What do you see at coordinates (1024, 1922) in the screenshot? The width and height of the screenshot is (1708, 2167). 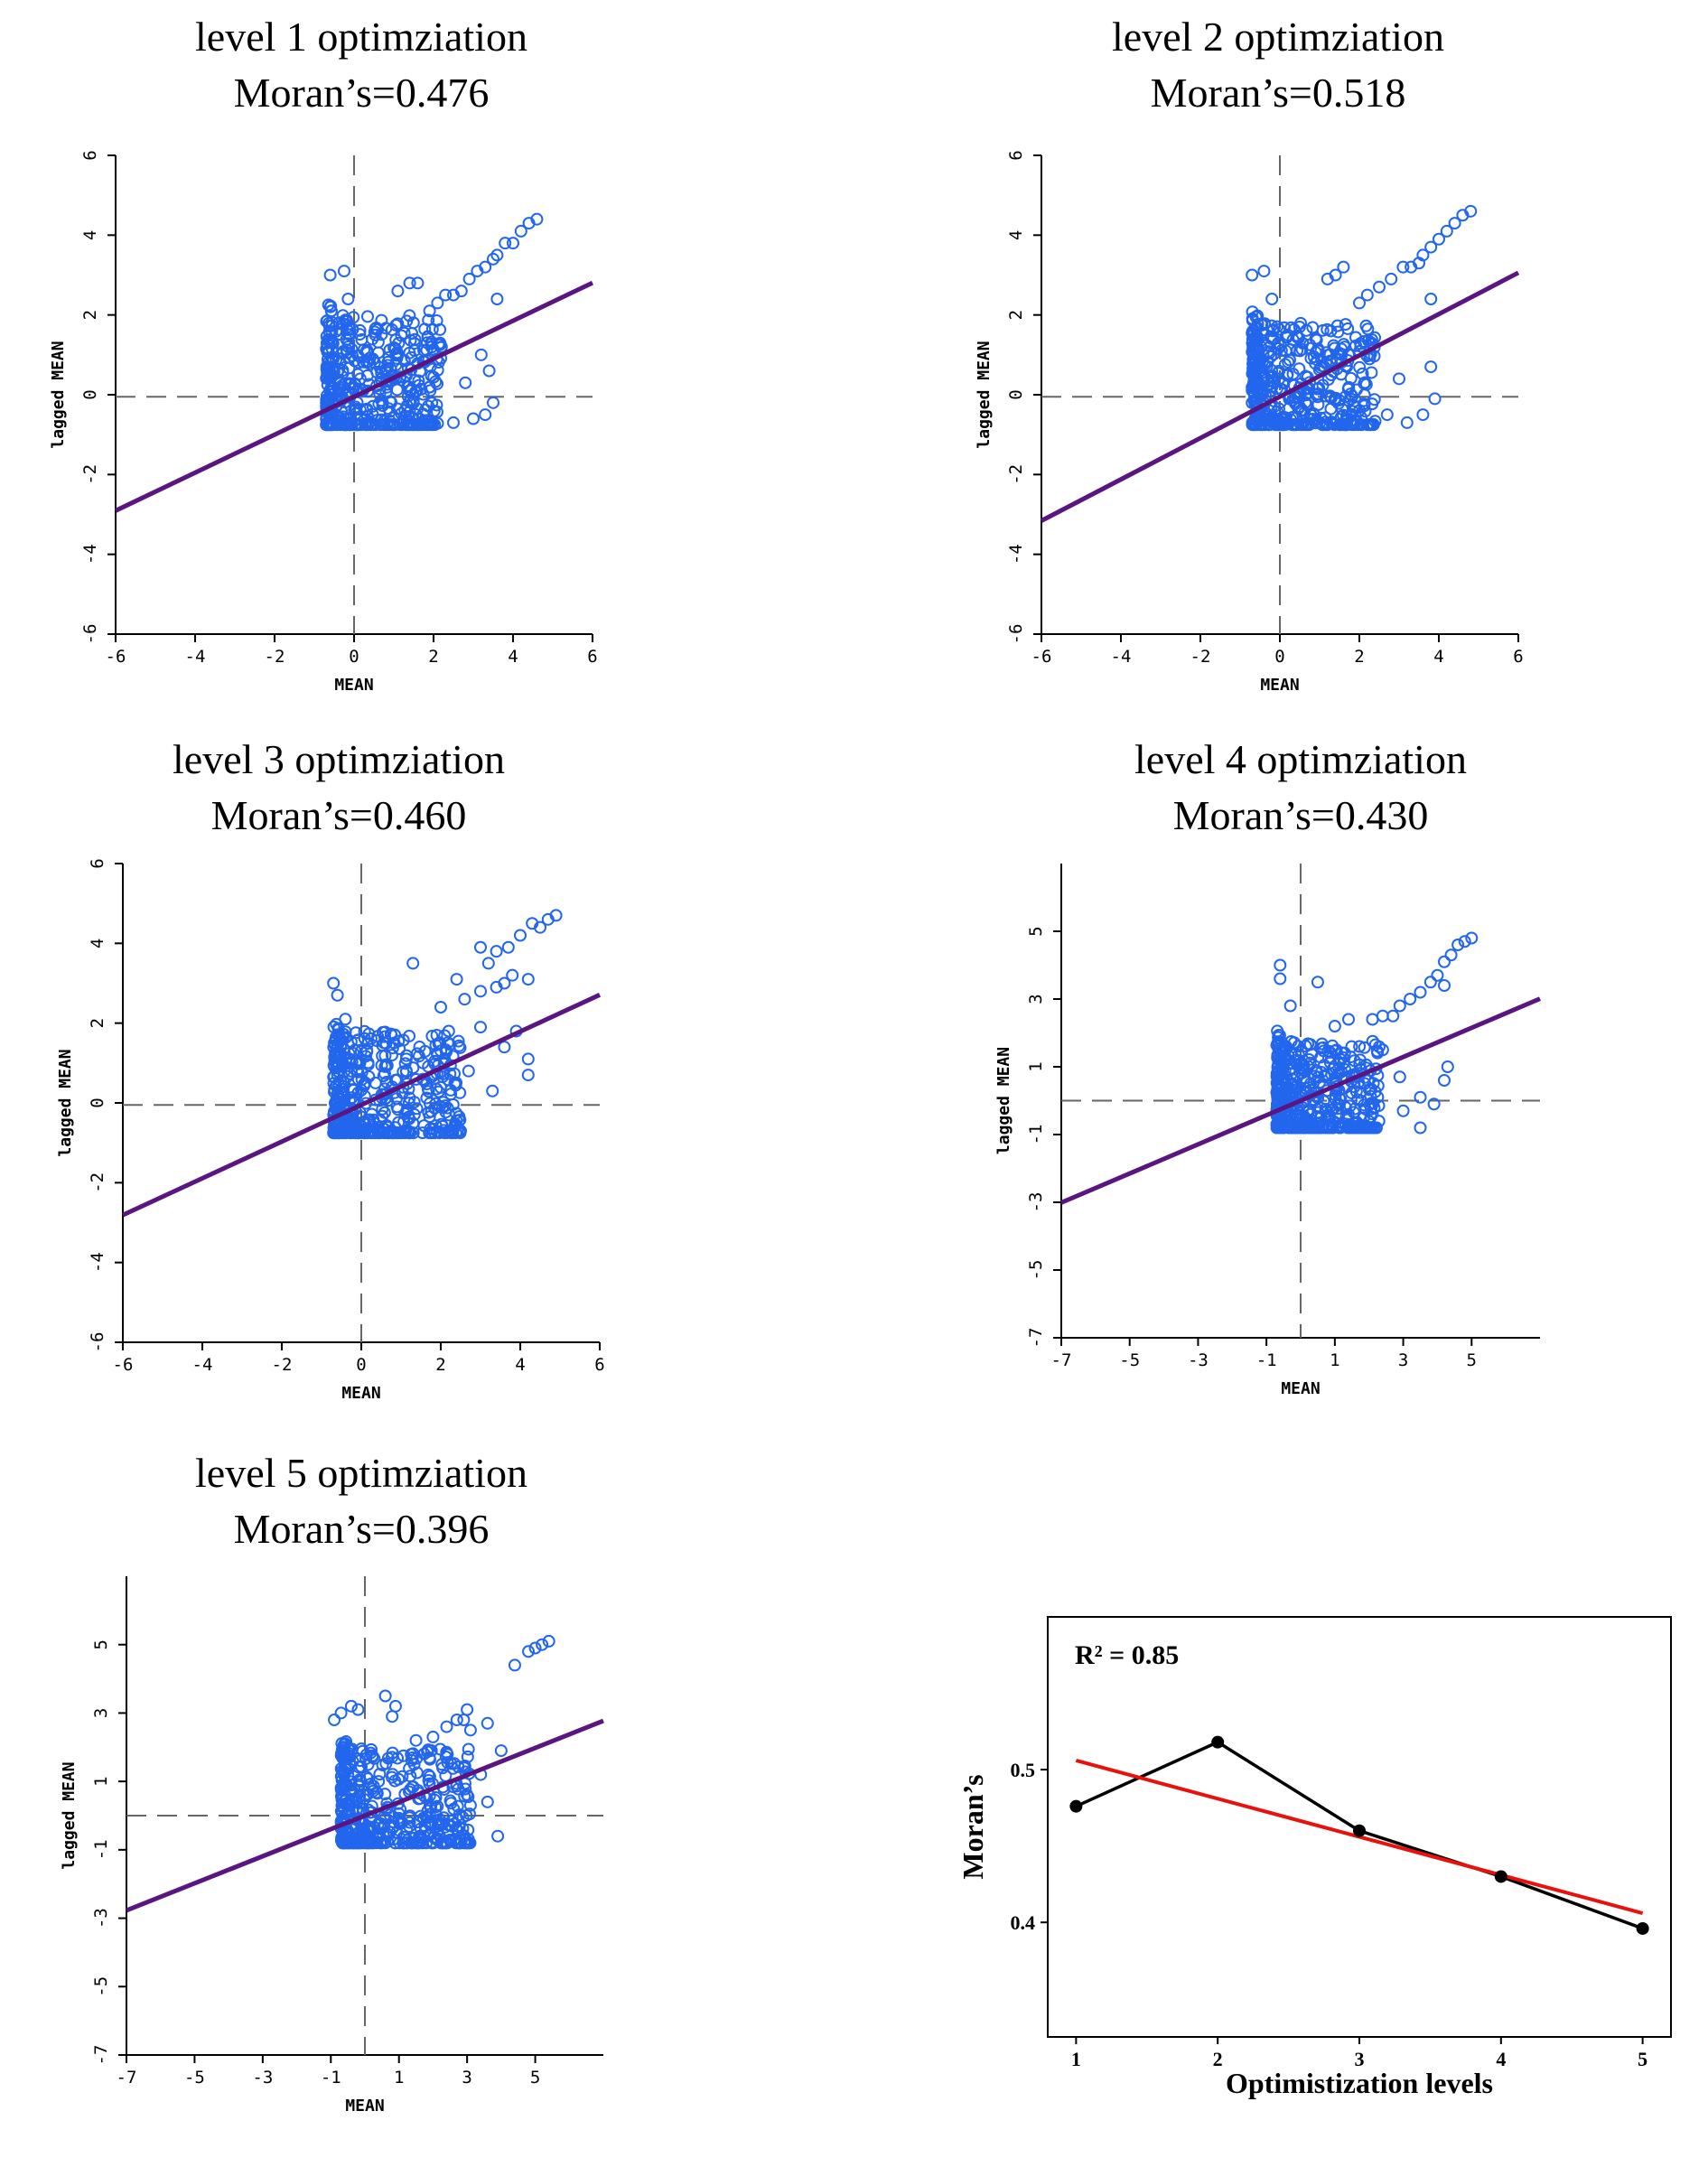 I see `y-tick-label: 0.4` at bounding box center [1024, 1922].